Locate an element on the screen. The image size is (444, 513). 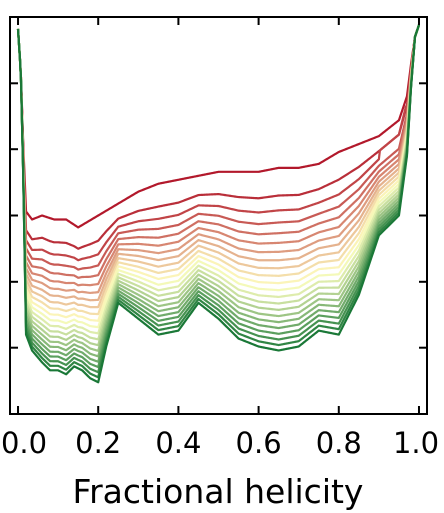
x-tick-labels: 0.0 0.2 0.4 0.6 0.8 1.0 is located at coordinates (220, 443).